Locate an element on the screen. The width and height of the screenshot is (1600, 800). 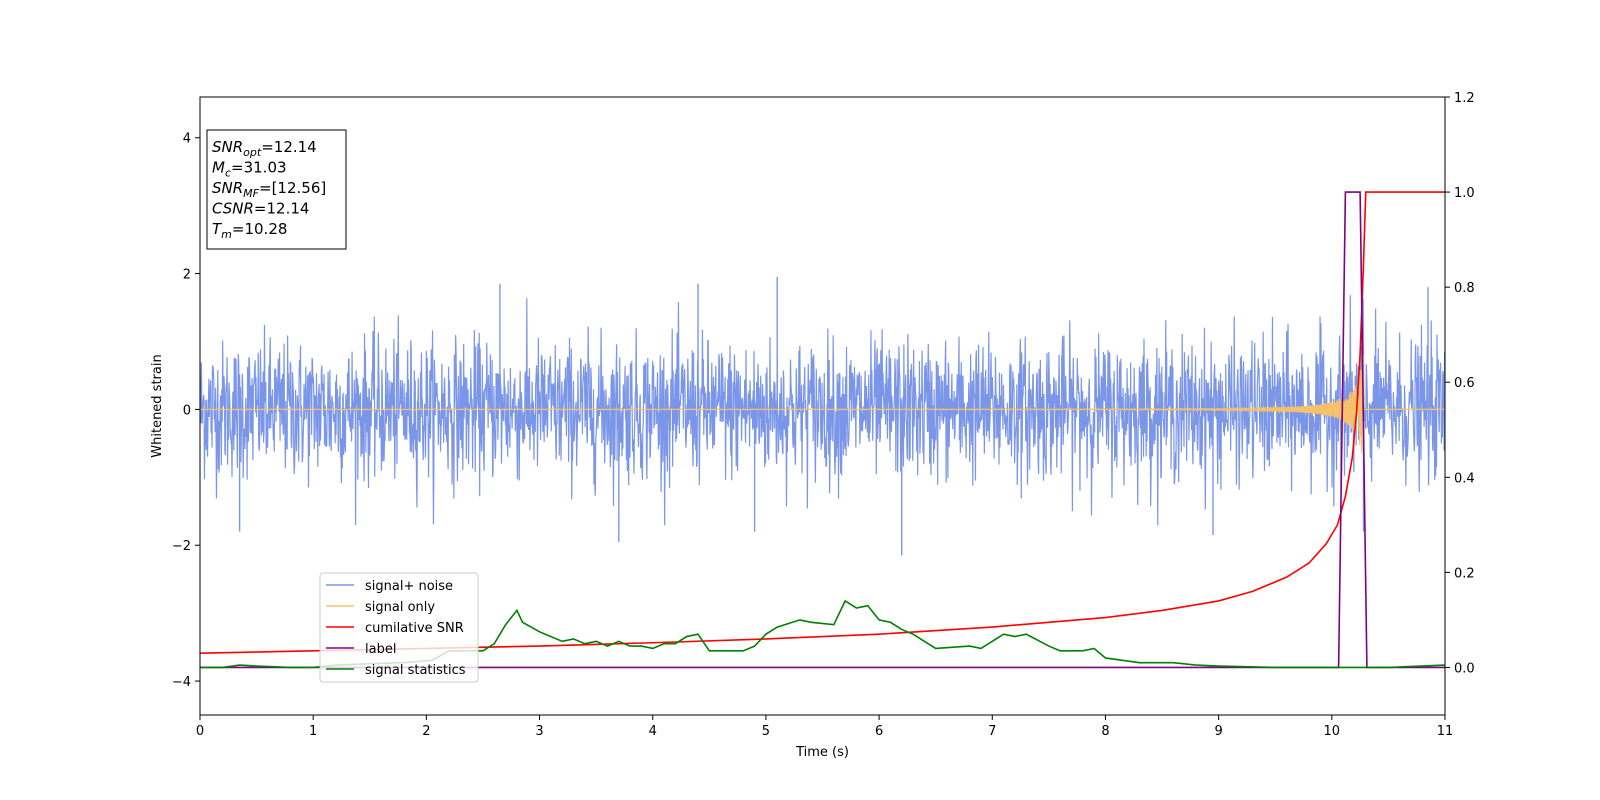
legend-entry: signal only is located at coordinates (400, 607).